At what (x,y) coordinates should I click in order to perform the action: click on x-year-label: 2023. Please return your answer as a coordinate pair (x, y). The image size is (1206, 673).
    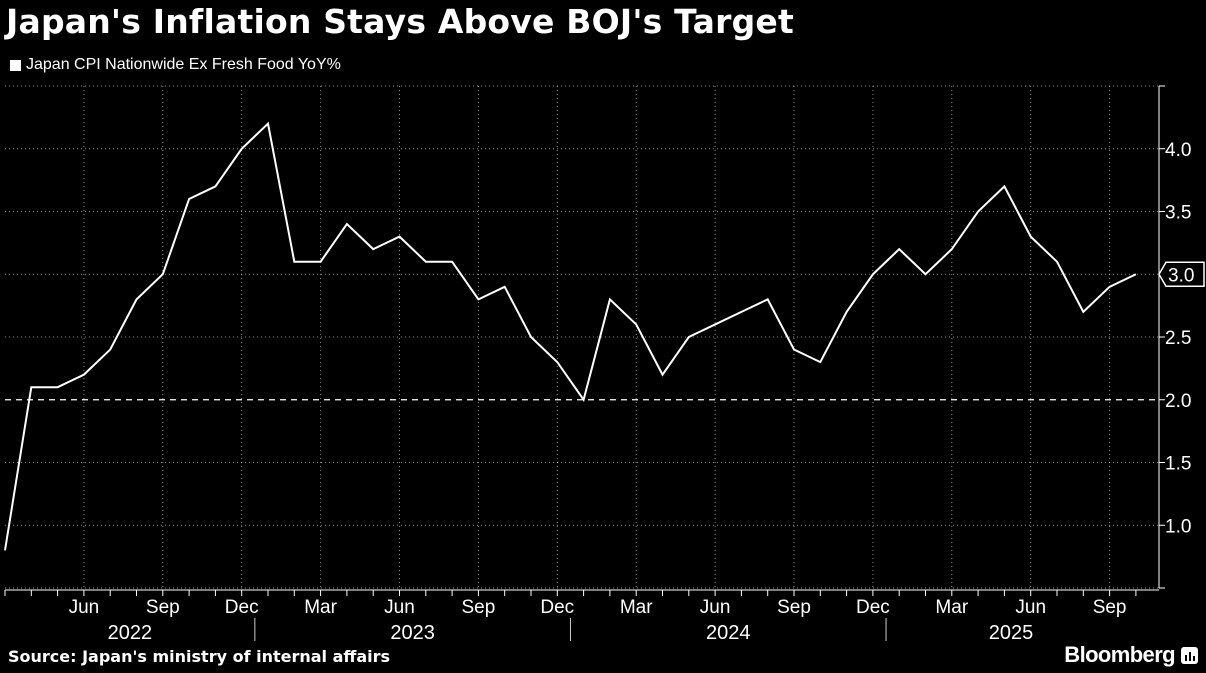
    Looking at the image, I should click on (412, 633).